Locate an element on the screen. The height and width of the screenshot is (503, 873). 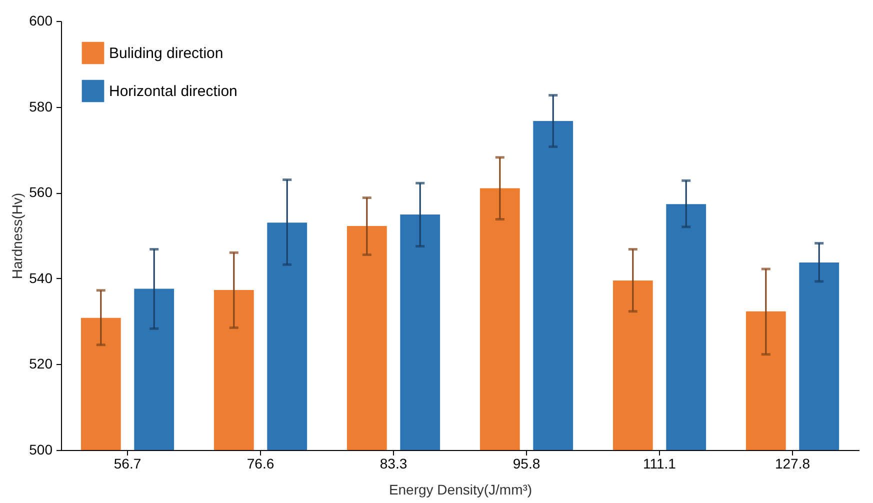
x-tick-label: 76.6 is located at coordinates (260, 464).